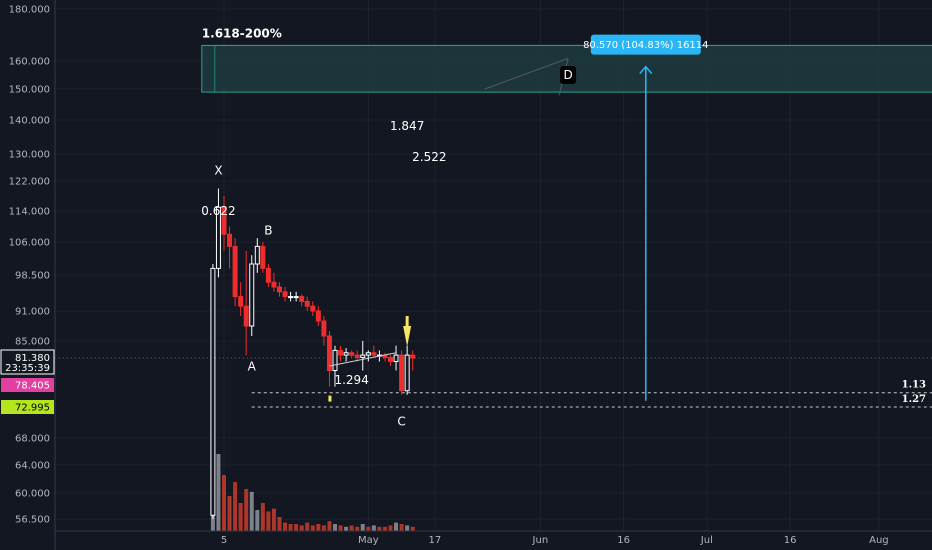  What do you see at coordinates (879, 540) in the screenshot?
I see `time-tick-label: Aug` at bounding box center [879, 540].